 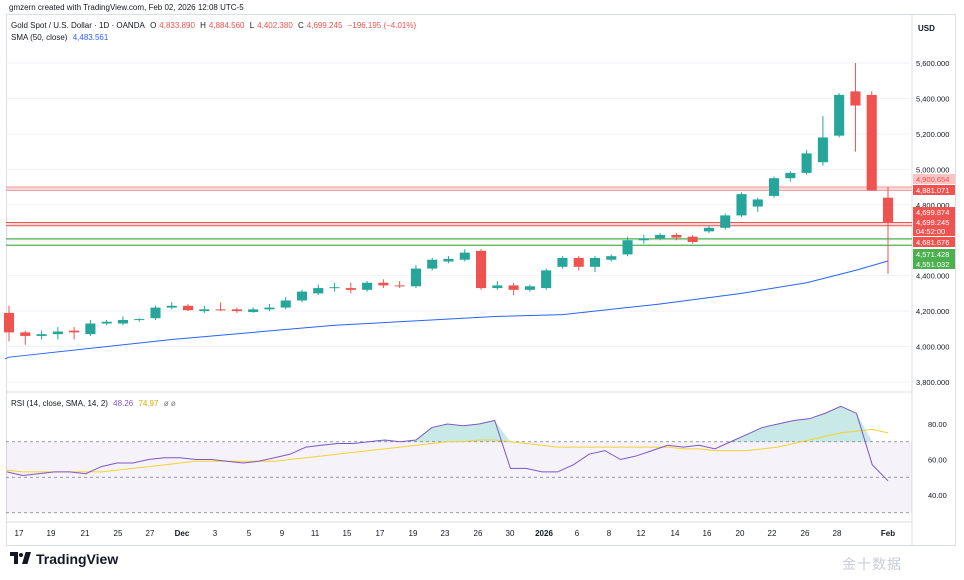 I want to click on time-axis-label: 3, so click(x=215, y=533).